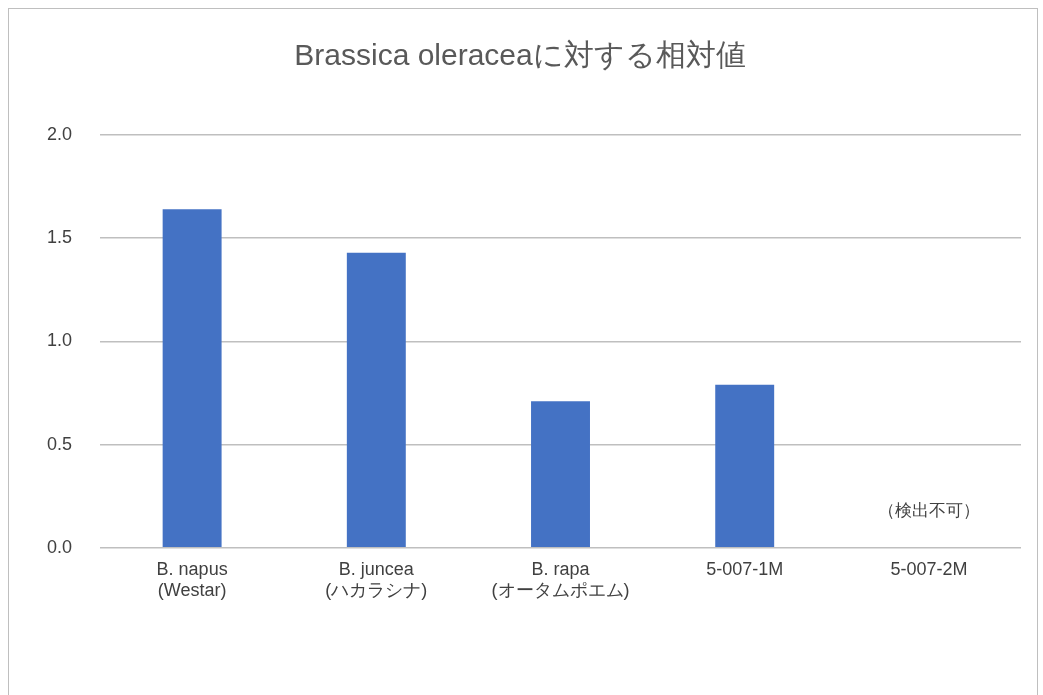  Describe the element at coordinates (520, 55) in the screenshot. I see `chart-title: Brassica oleraceaに対する相対値` at that location.